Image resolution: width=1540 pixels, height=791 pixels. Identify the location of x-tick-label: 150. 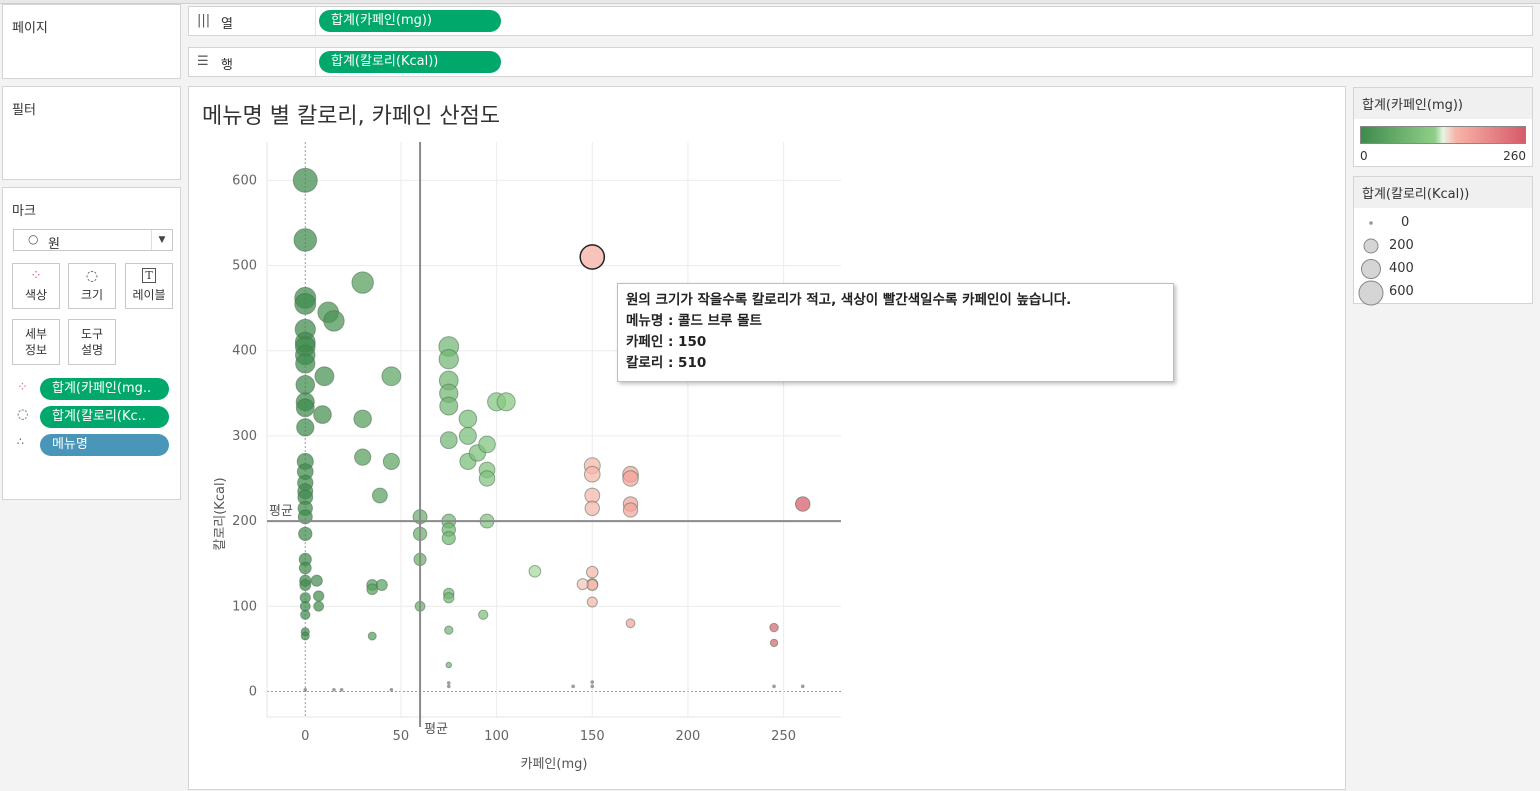
(592, 736).